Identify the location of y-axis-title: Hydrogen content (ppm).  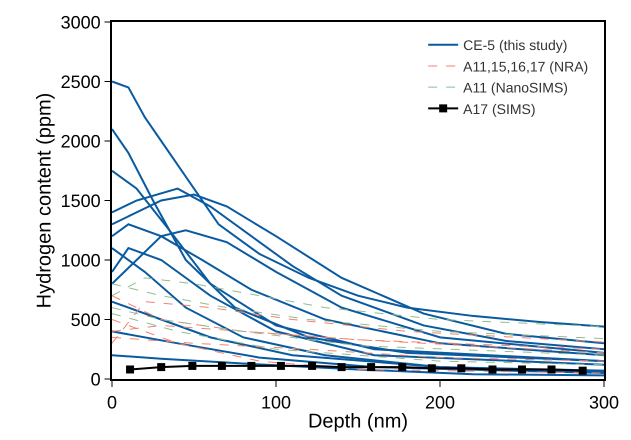
(45, 200).